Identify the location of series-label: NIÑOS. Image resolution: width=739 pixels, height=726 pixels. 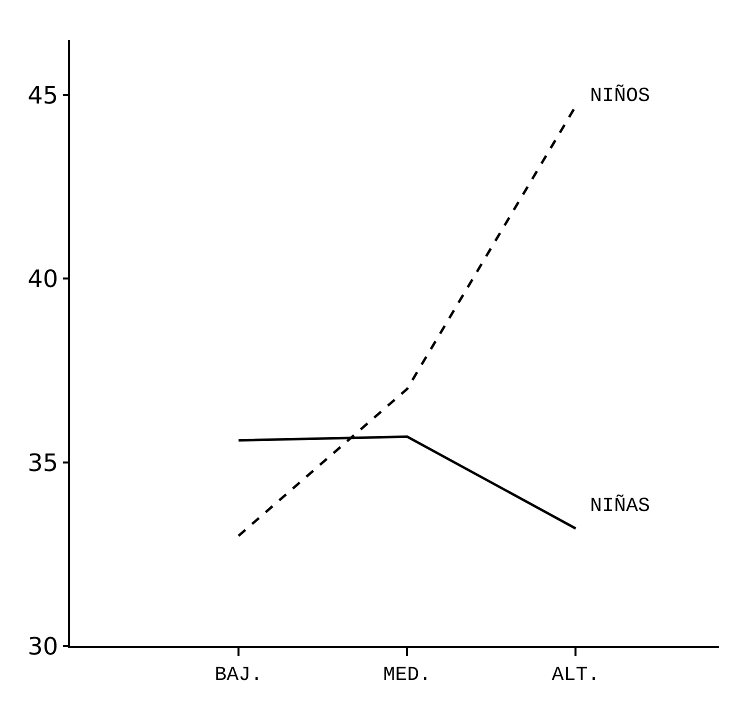
(620, 96).